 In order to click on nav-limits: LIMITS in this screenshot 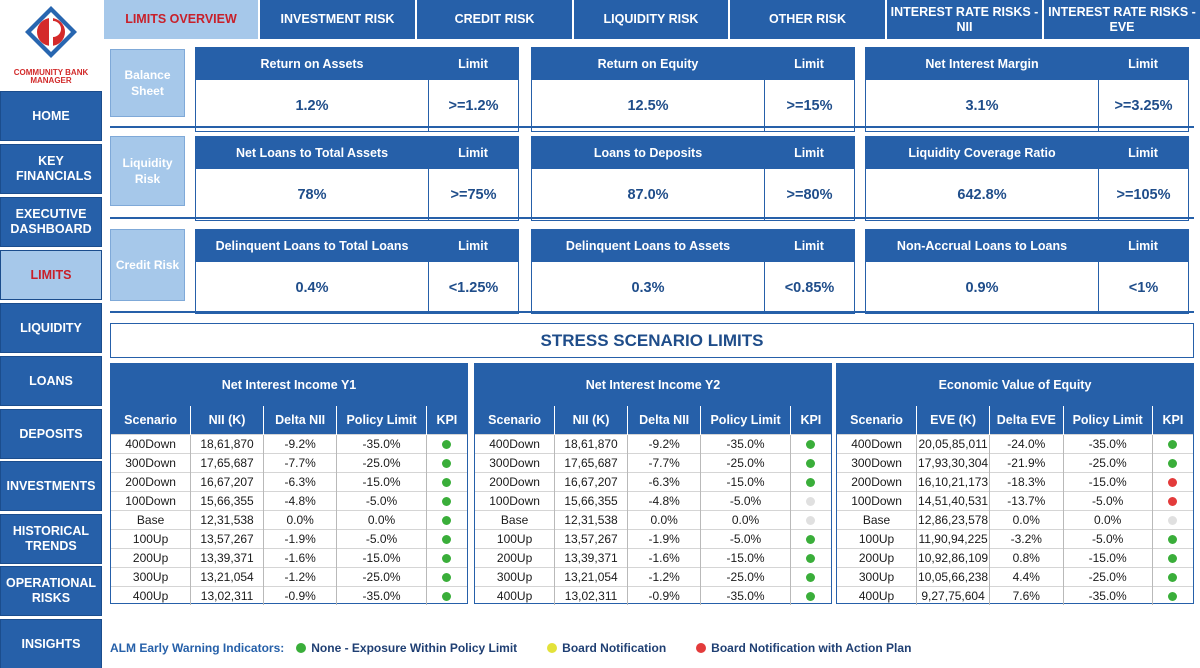, I will do `click(51, 275)`.